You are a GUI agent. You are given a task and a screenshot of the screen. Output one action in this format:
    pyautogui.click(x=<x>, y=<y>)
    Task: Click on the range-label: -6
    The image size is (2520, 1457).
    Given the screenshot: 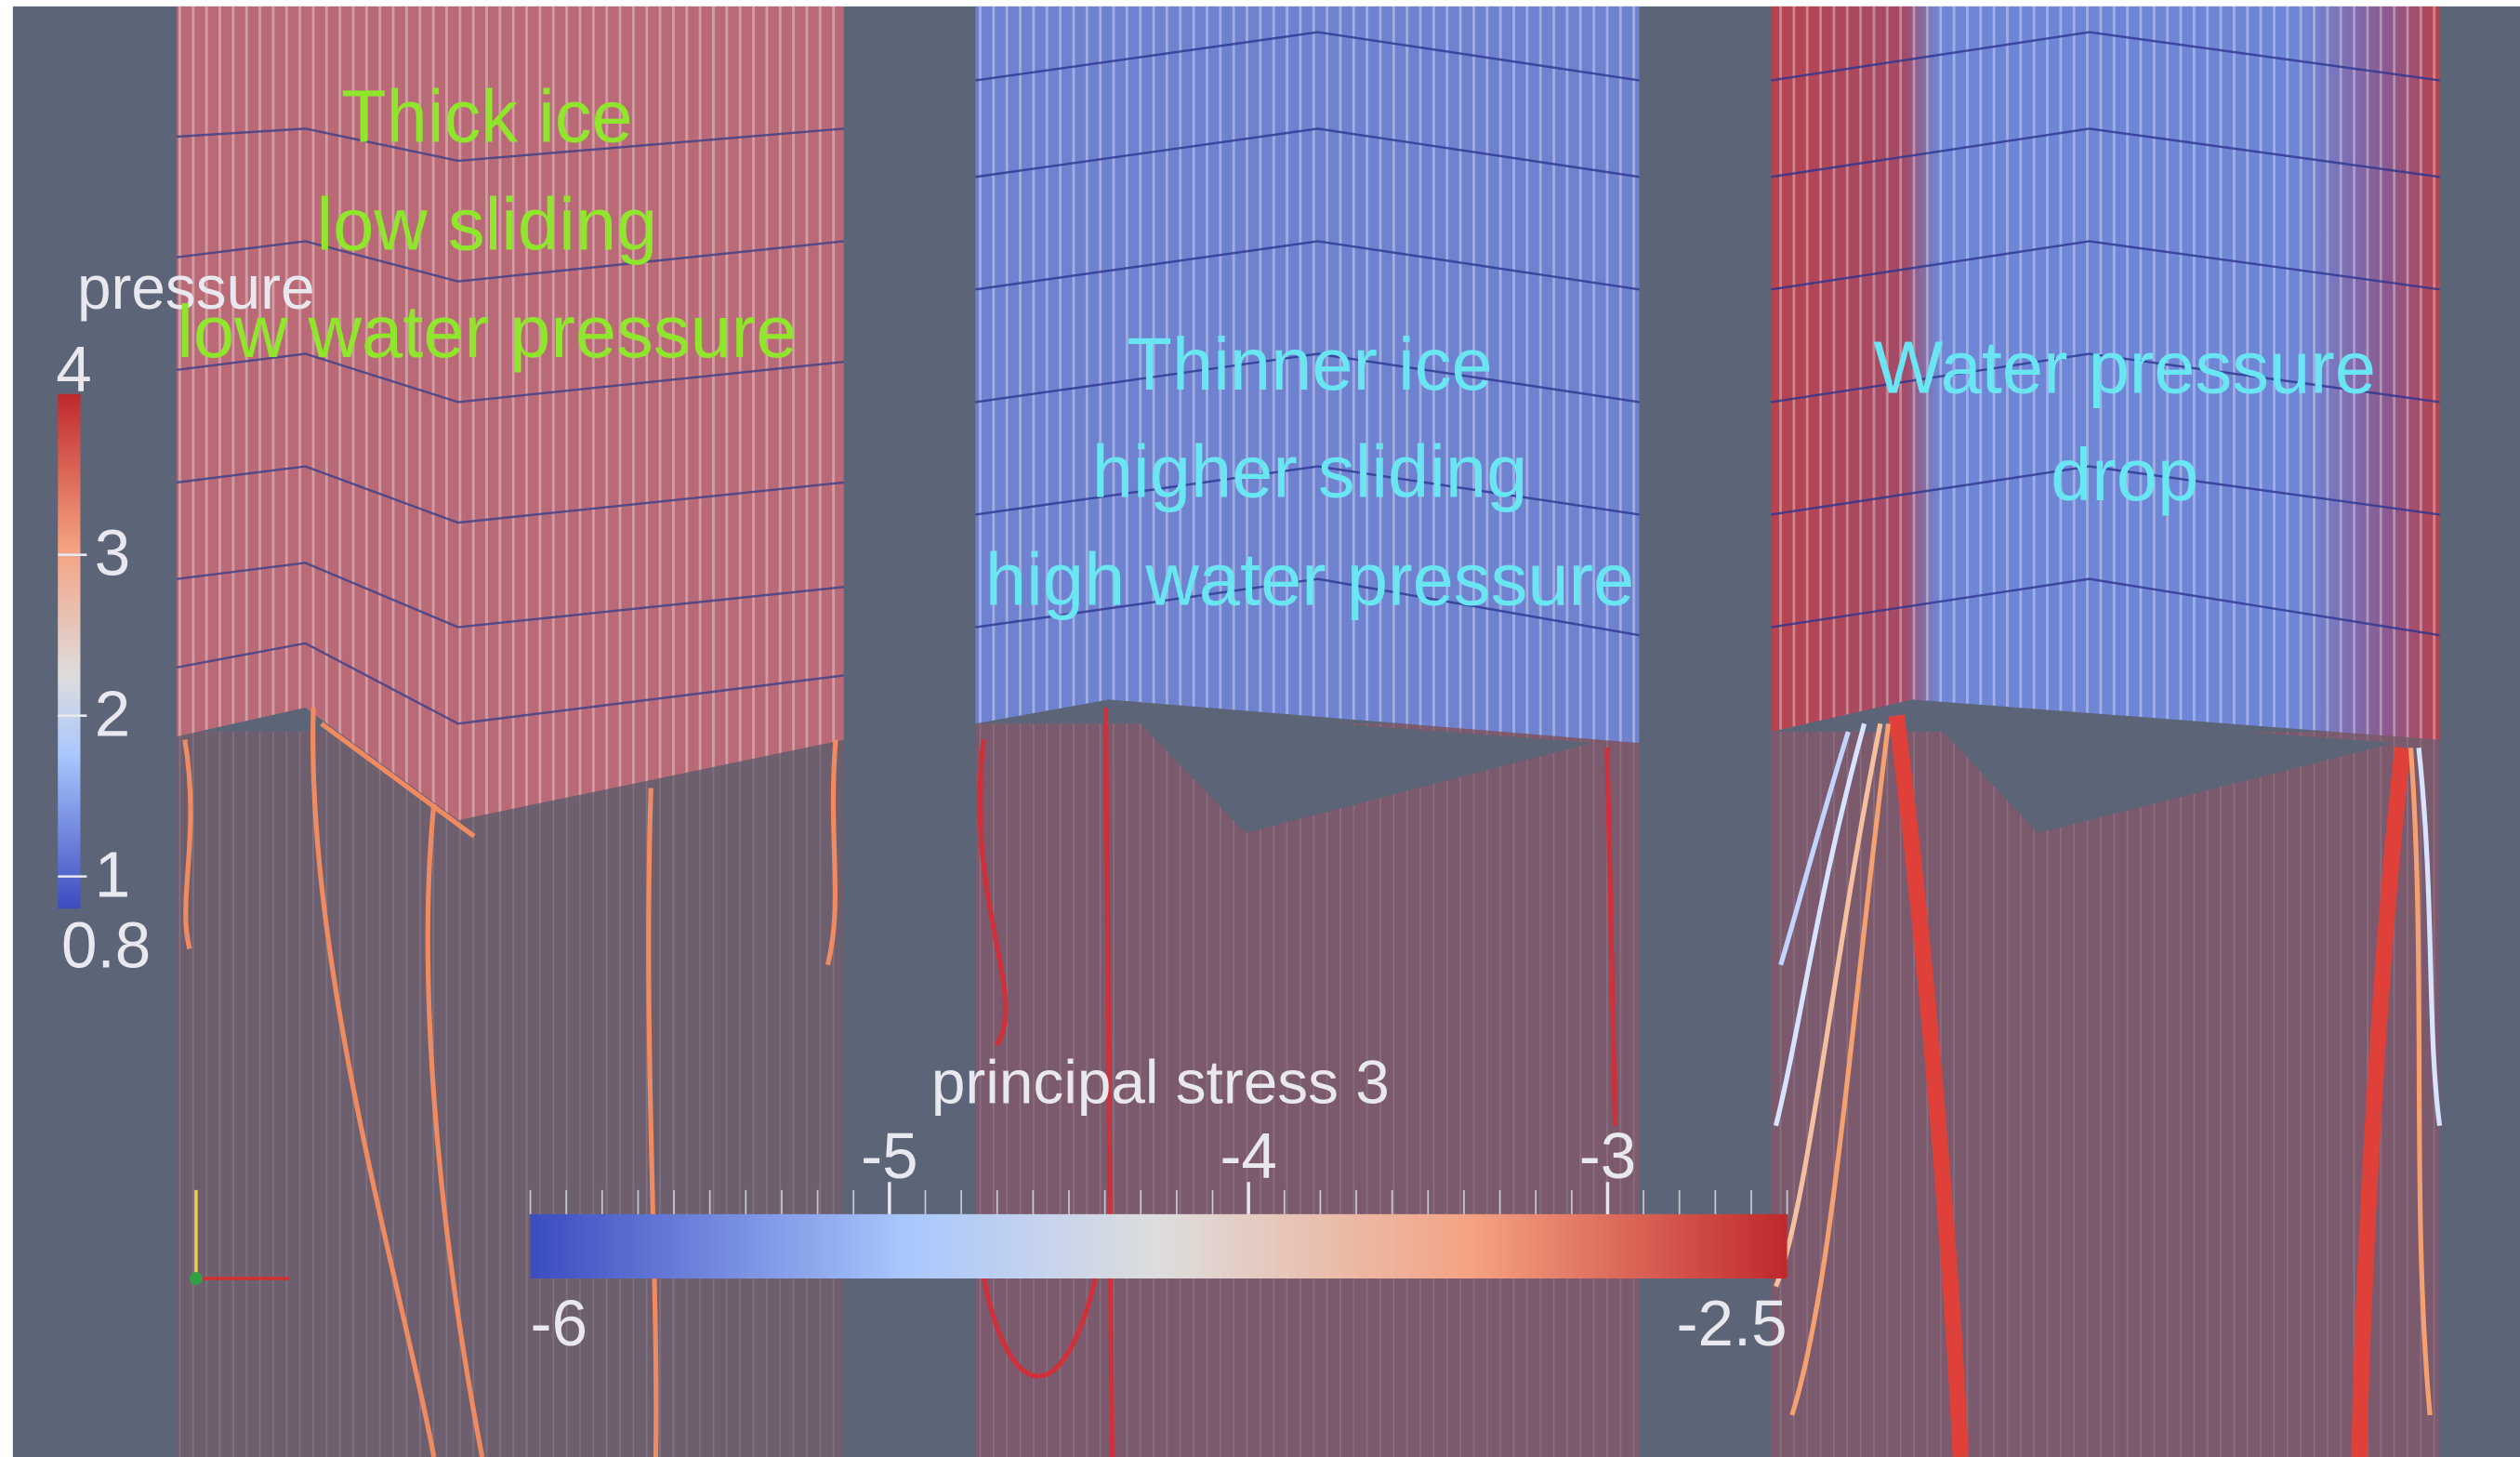 What is the action you would take?
    pyautogui.click(x=559, y=1323)
    